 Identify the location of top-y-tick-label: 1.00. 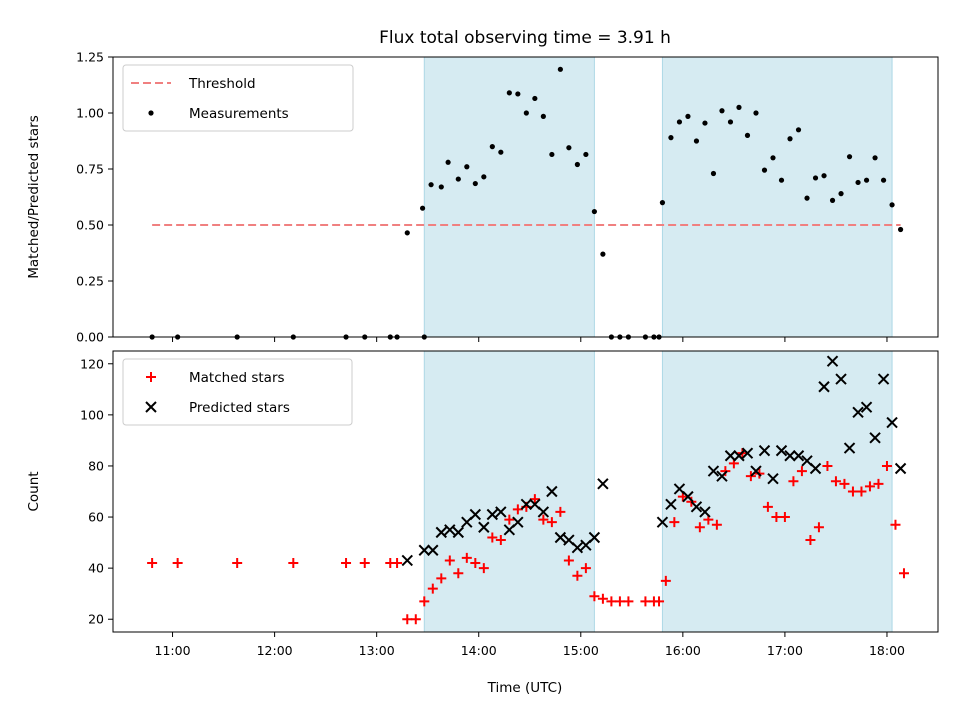
(90, 113).